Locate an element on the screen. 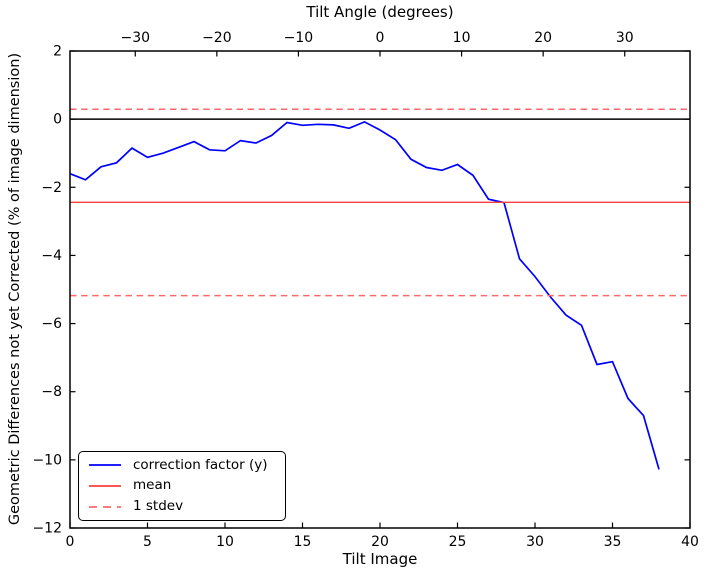  y-tick-label: −12 is located at coordinates (47, 529).